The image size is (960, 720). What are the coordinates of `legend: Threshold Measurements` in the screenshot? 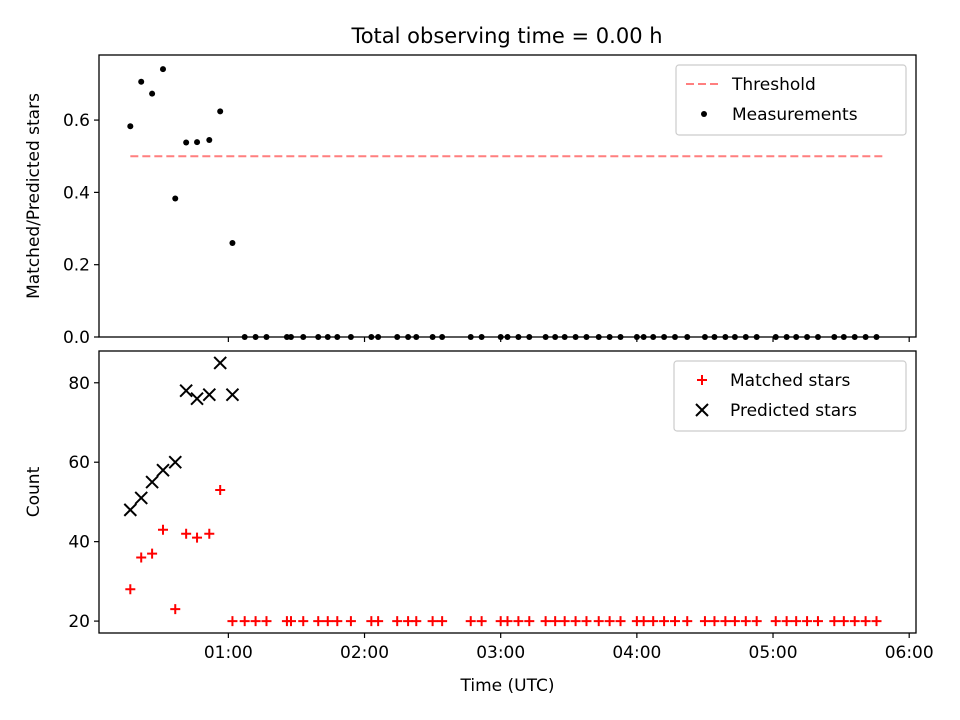 It's located at (791, 100).